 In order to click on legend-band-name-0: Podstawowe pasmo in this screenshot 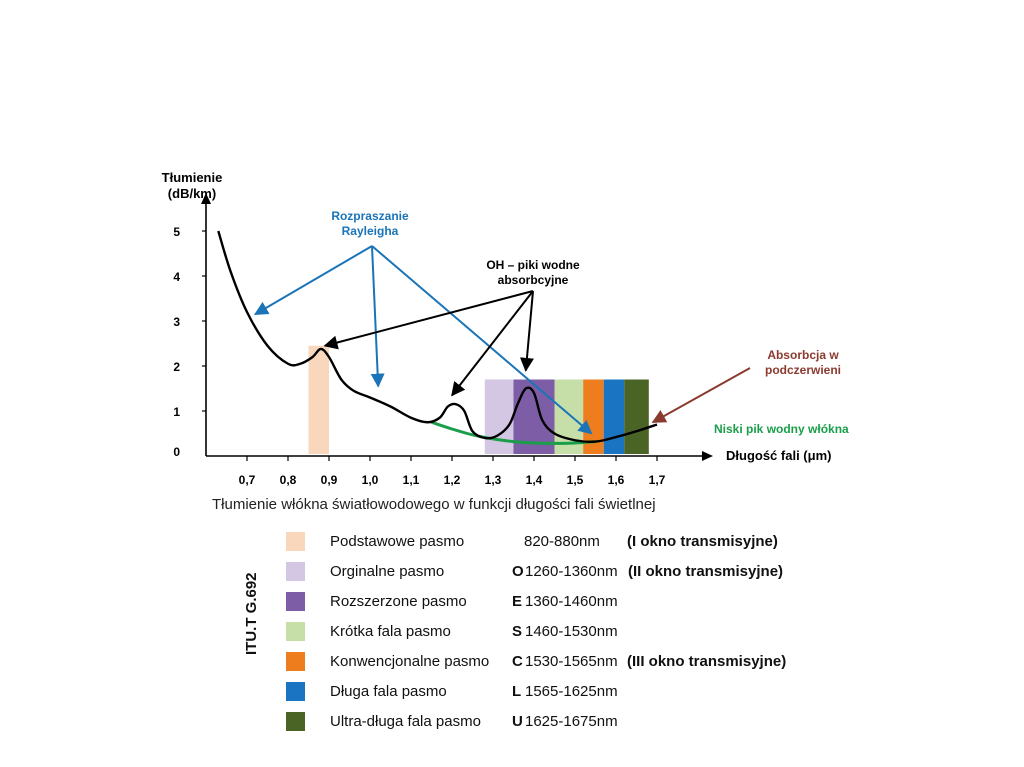, I will do `click(397, 541)`.